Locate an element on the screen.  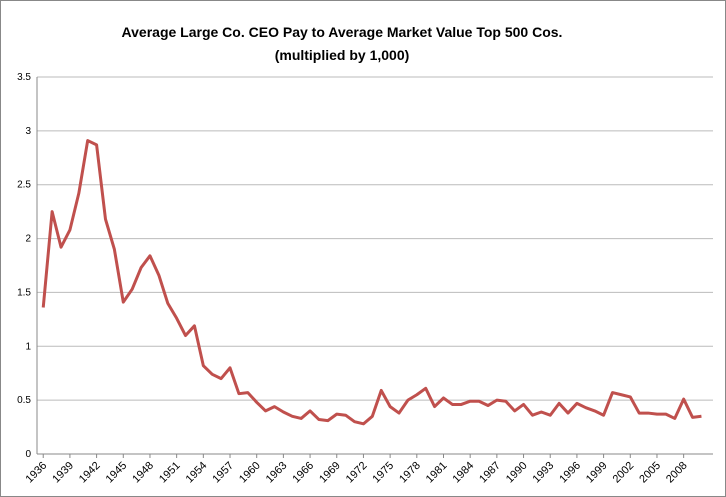
y-tick-label: 3.5 is located at coordinates (24, 77).